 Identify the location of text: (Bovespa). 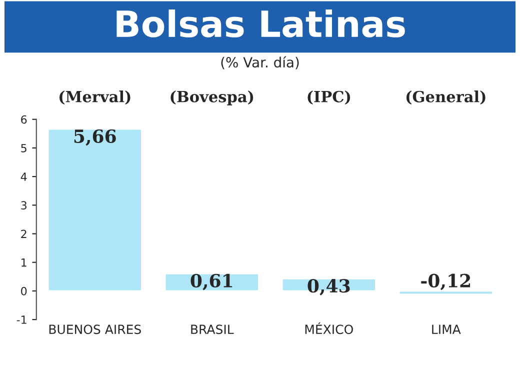
(212, 98).